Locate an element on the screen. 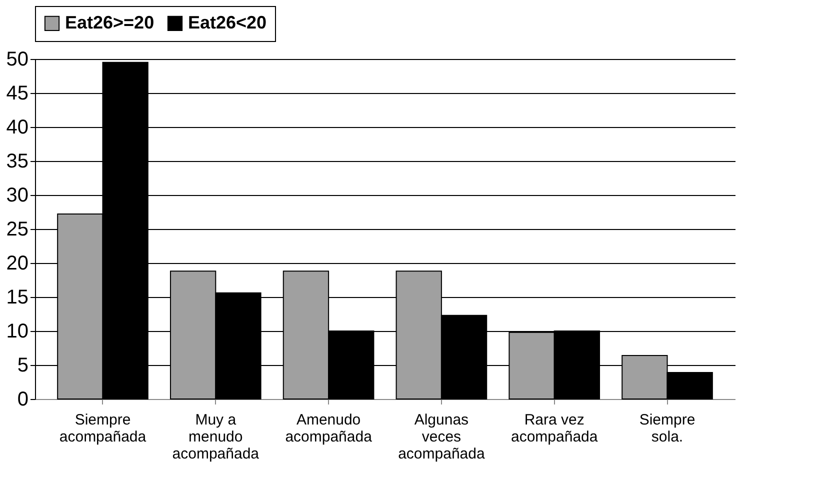 This screenshot has height=502, width=817. legend-label: Eat26>=20 is located at coordinates (109, 22).